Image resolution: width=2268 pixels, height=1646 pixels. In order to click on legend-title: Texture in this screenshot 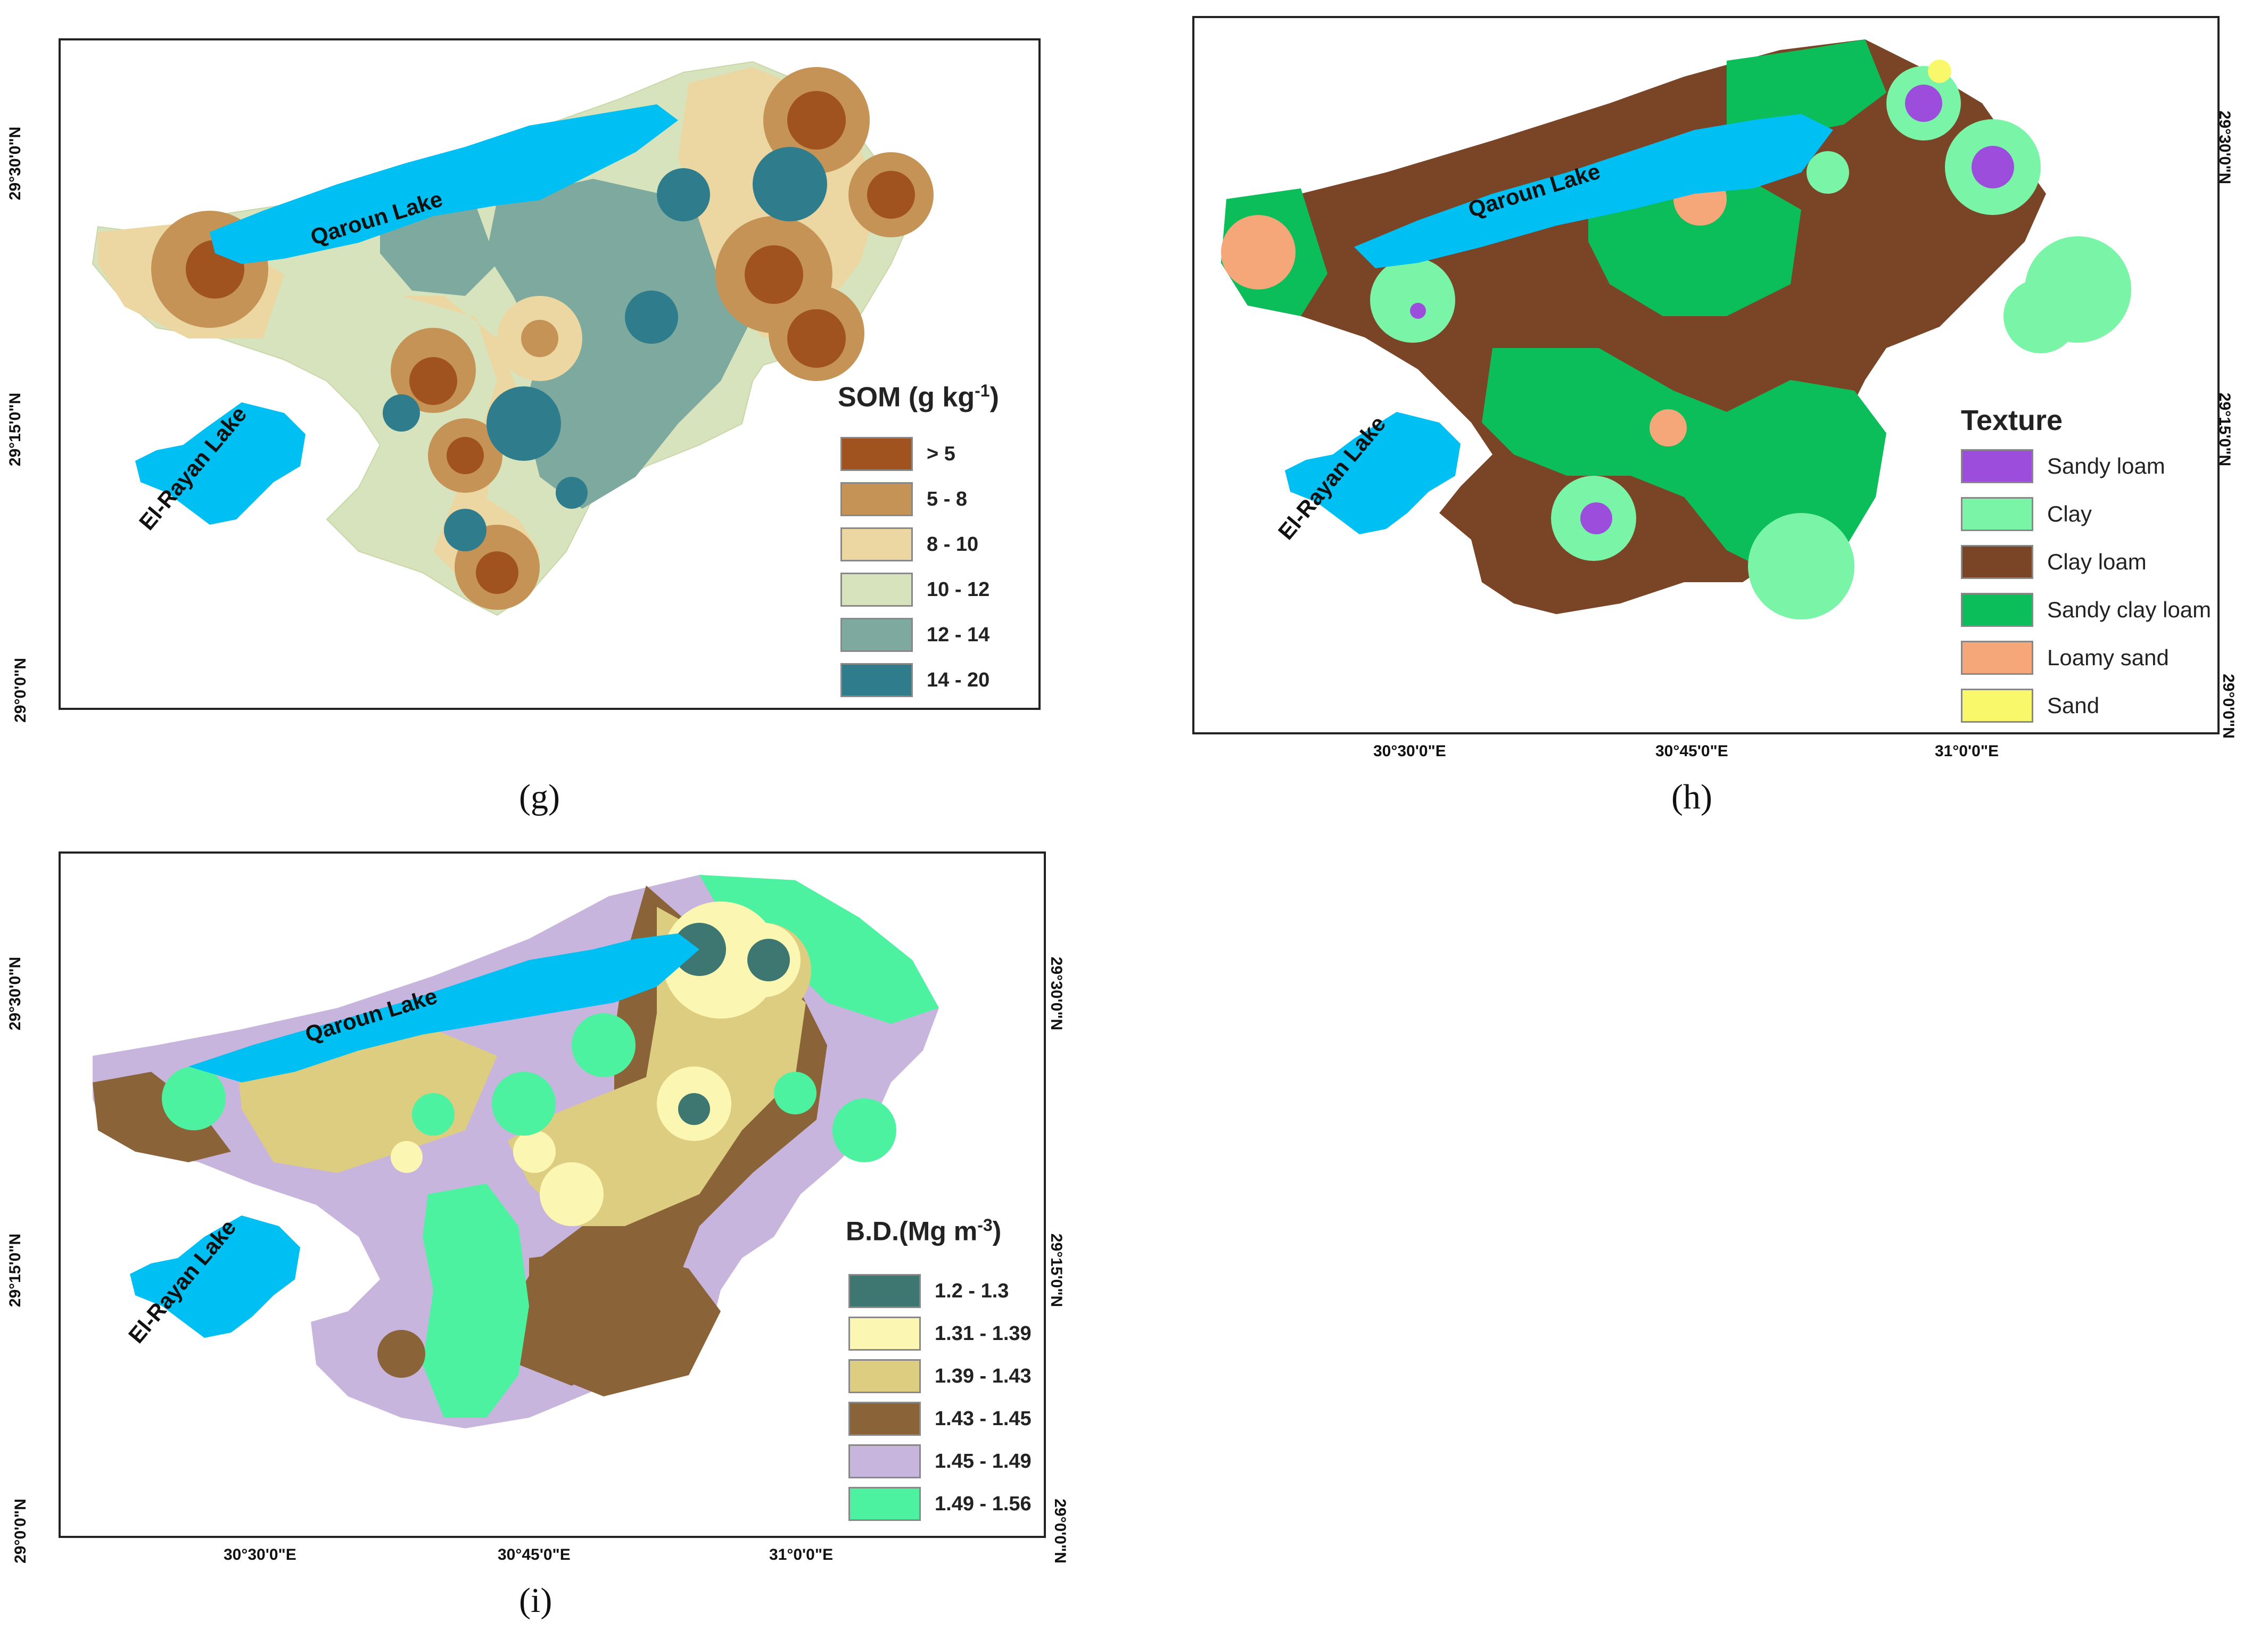, I will do `click(2012, 420)`.